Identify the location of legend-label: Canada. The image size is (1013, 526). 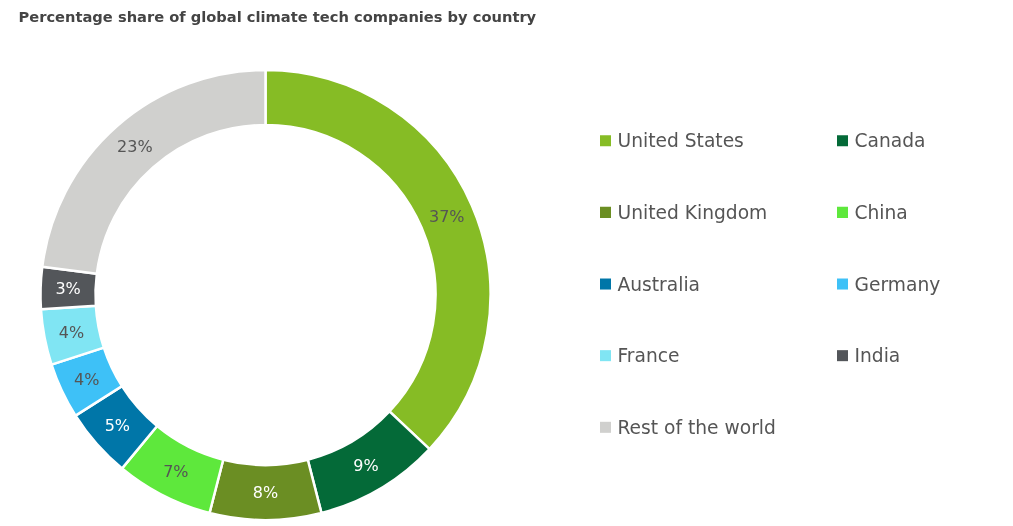
(890, 141).